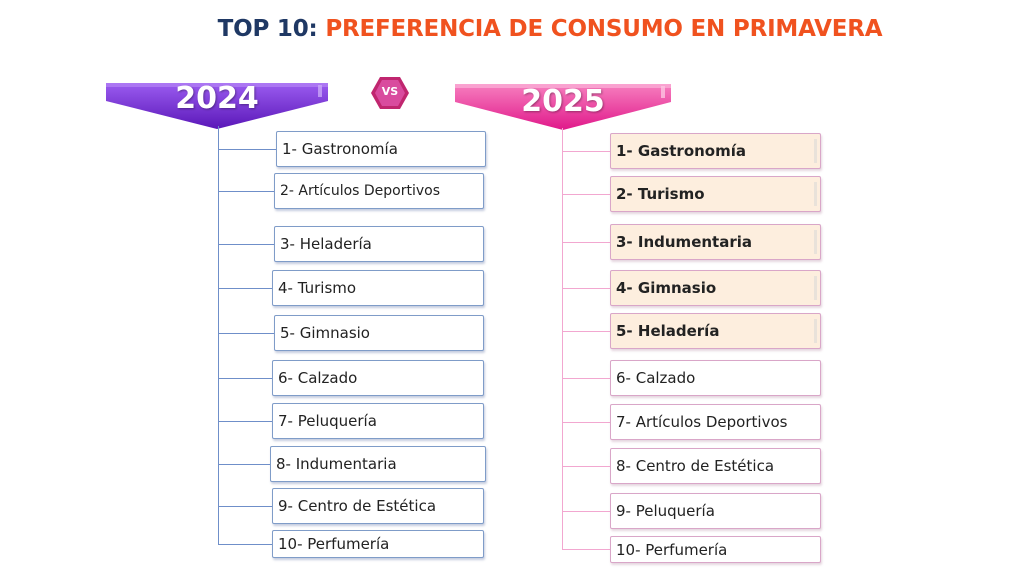  What do you see at coordinates (715, 151) in the screenshot?
I see `rank-2025-item-1: 1- Gastronomía` at bounding box center [715, 151].